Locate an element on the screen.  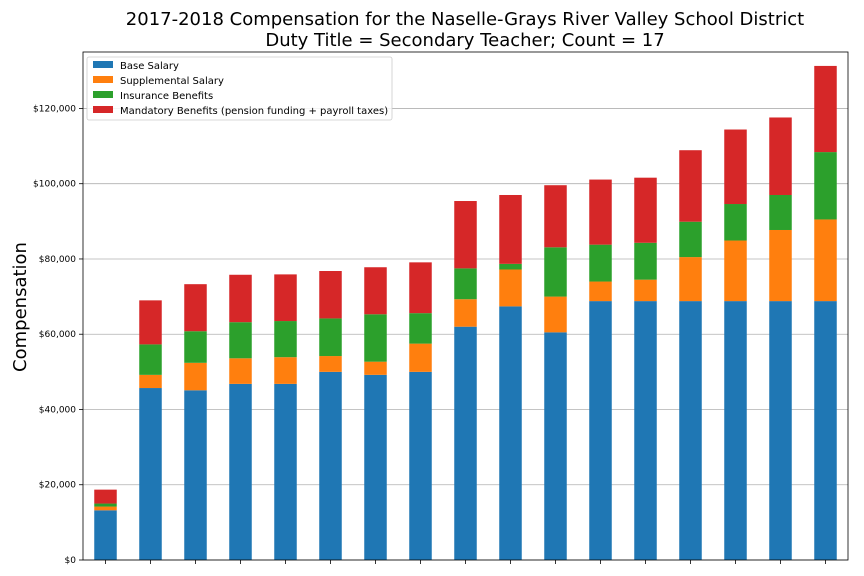
x-axis is located at coordinates (465, 562).